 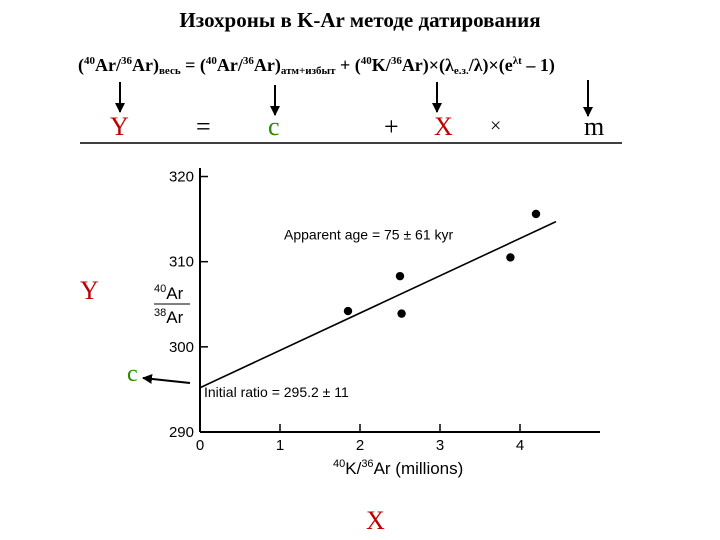 What do you see at coordinates (391, 126) in the screenshot?
I see `row-plus: +` at bounding box center [391, 126].